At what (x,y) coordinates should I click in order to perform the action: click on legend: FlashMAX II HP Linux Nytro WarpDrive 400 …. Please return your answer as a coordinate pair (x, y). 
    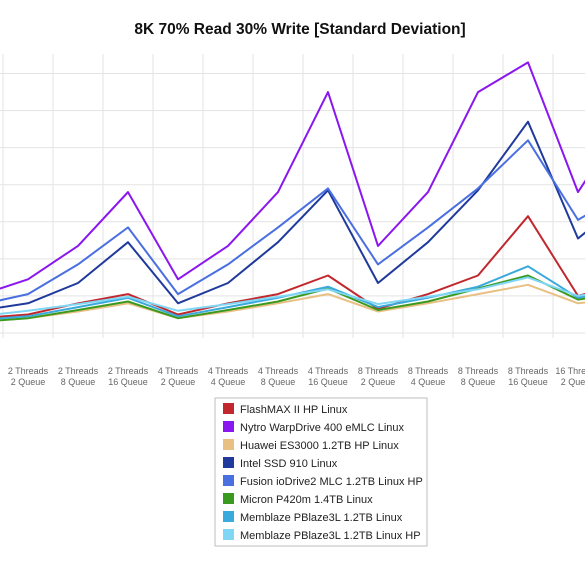
    Looking at the image, I should click on (321, 472).